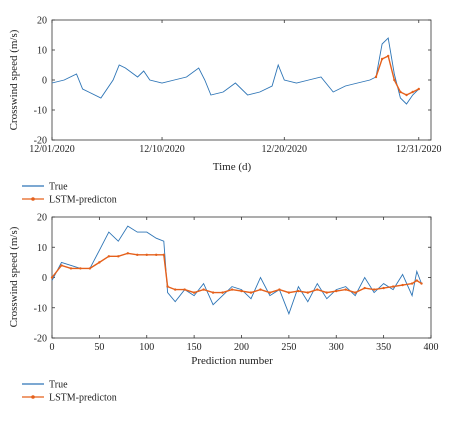  Describe the element at coordinates (52, 149) in the screenshot. I see `x-tick-label: 12/01/2020` at that location.